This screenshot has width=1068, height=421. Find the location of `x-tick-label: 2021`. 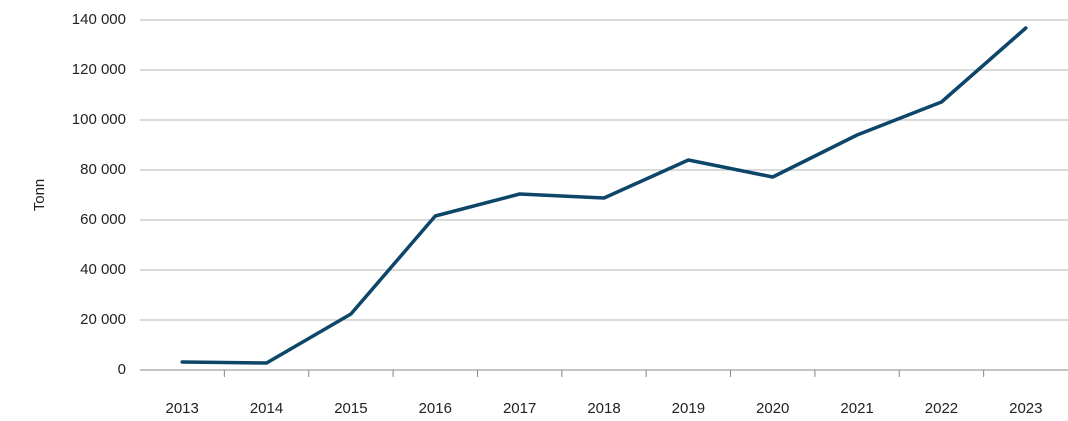

x-tick-label: 2021 is located at coordinates (856, 408).